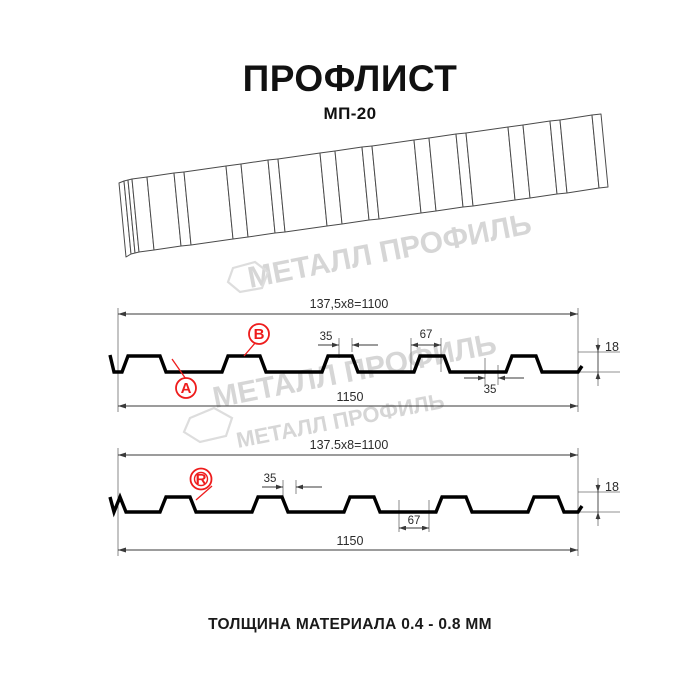 The height and width of the screenshot is (700, 700). I want to click on callout-marker-a: A, so click(184, 378).